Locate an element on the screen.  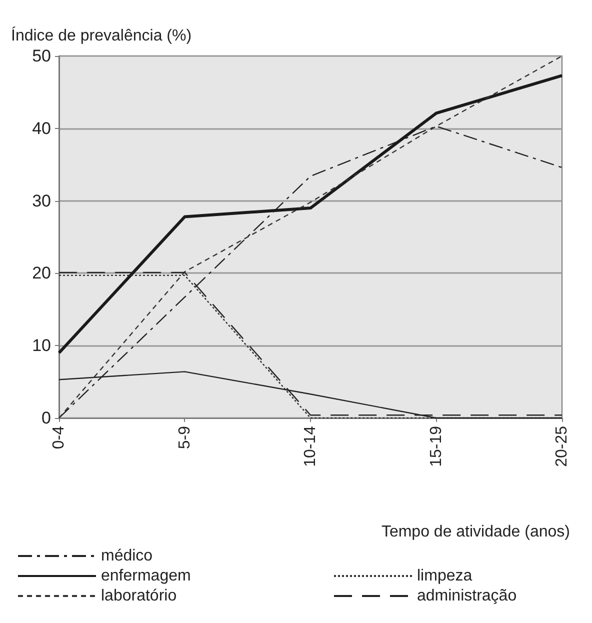
y-tick-label: 30 is located at coordinates (41, 200).